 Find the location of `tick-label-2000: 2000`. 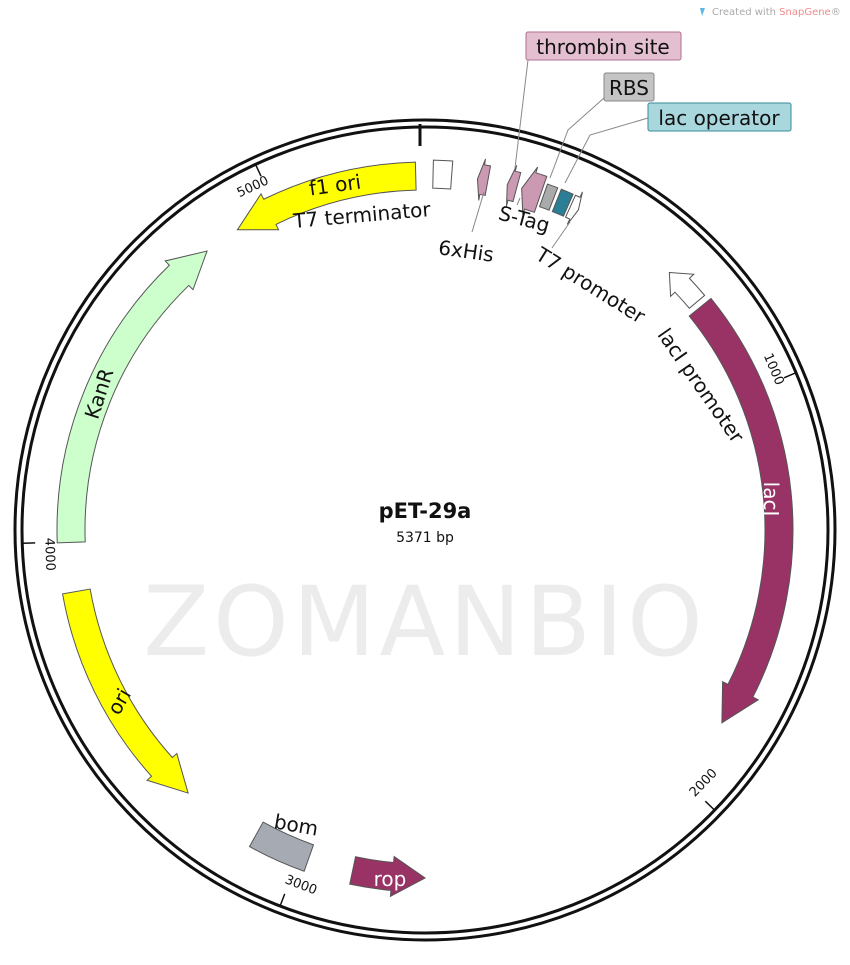

tick-label-2000: 2000 is located at coordinates (704, 783).